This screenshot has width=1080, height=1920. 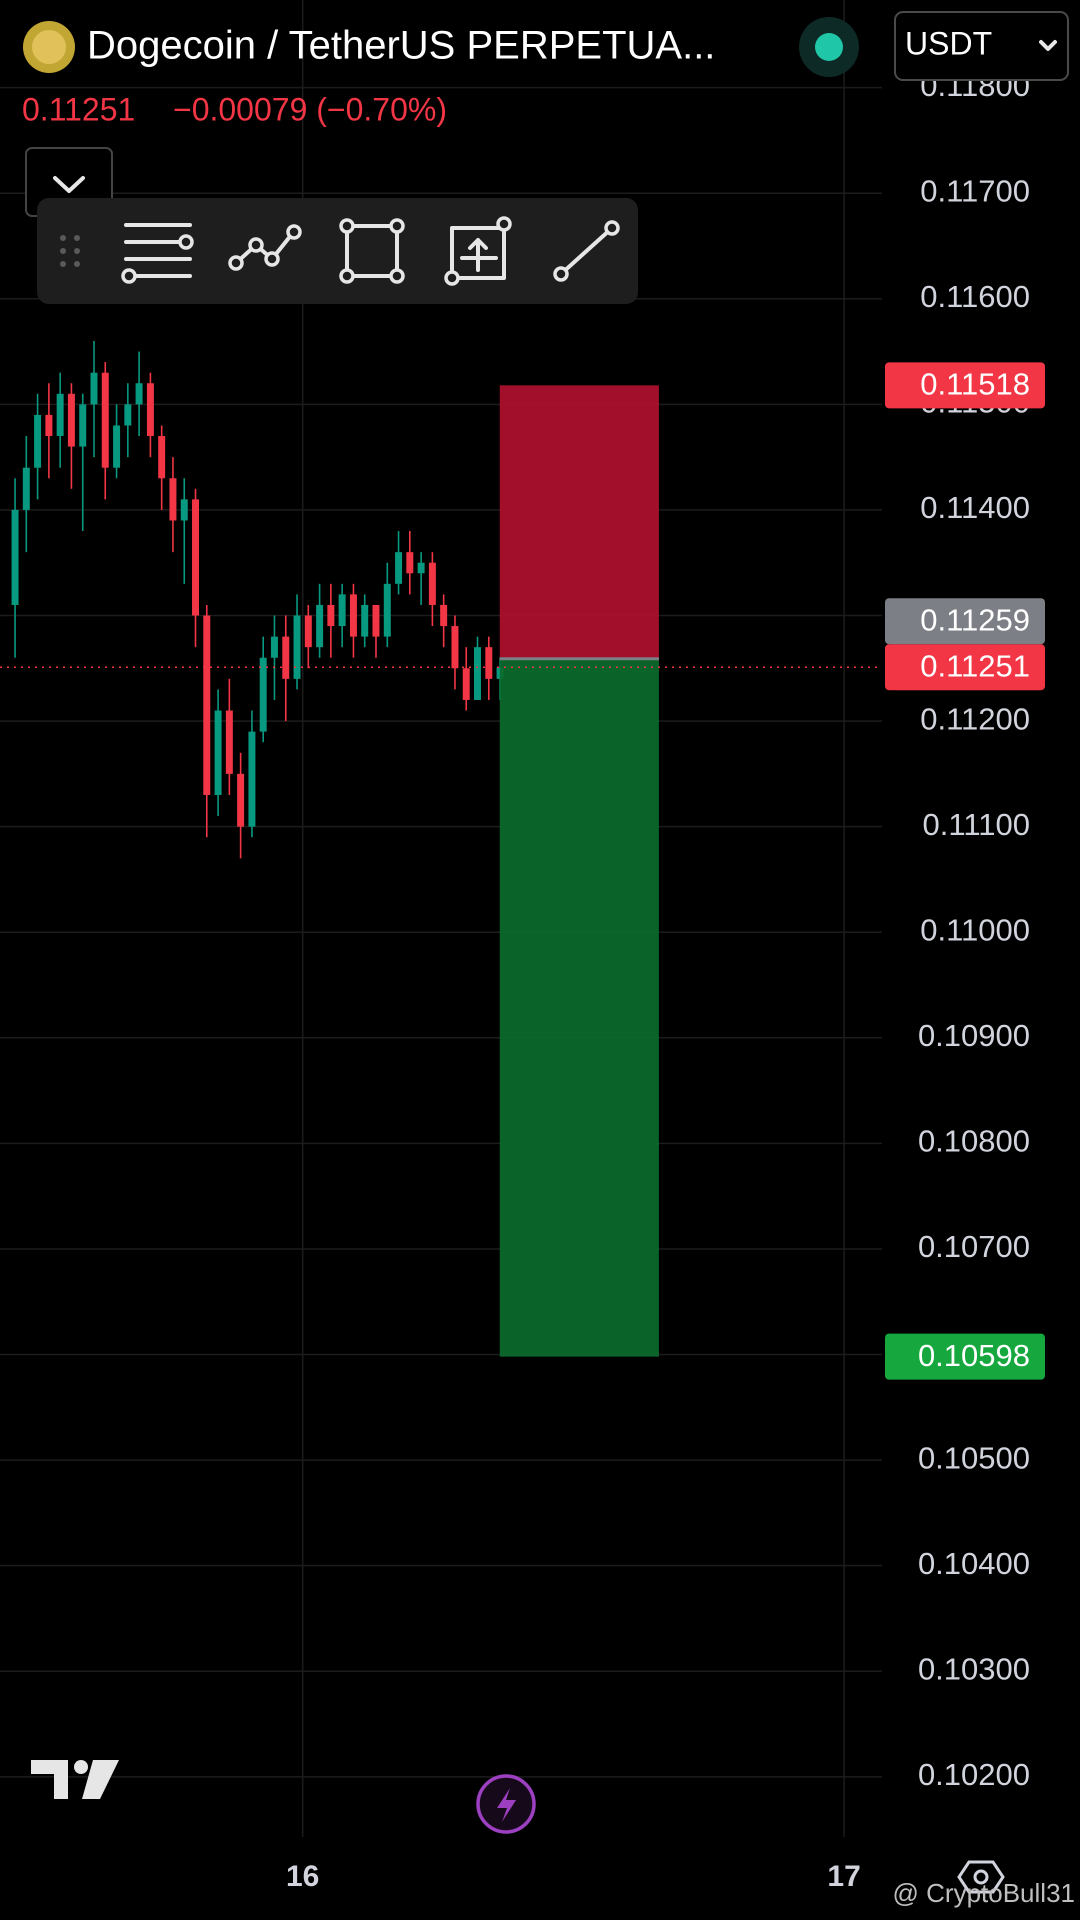 I want to click on last-price: 0.11251, so click(x=78, y=109).